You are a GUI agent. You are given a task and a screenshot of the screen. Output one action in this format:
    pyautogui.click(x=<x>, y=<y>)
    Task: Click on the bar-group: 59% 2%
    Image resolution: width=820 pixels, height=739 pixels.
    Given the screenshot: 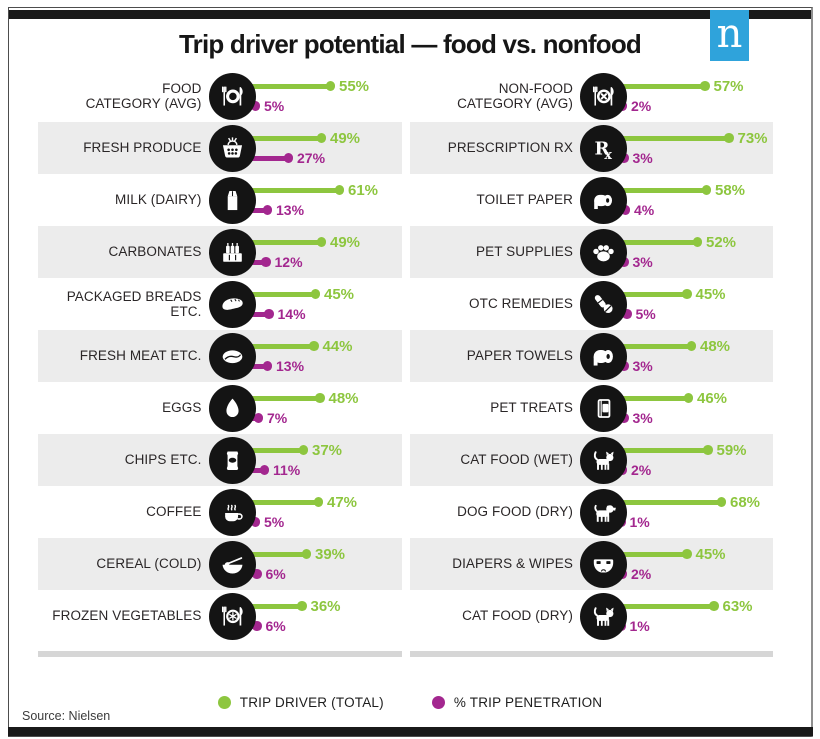 What is the action you would take?
    pyautogui.click(x=695, y=459)
    